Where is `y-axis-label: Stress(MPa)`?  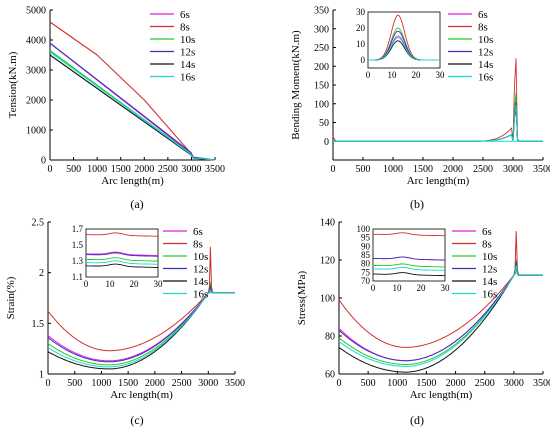
y-axis-label: Stress(MPa) is located at coordinates (302, 297).